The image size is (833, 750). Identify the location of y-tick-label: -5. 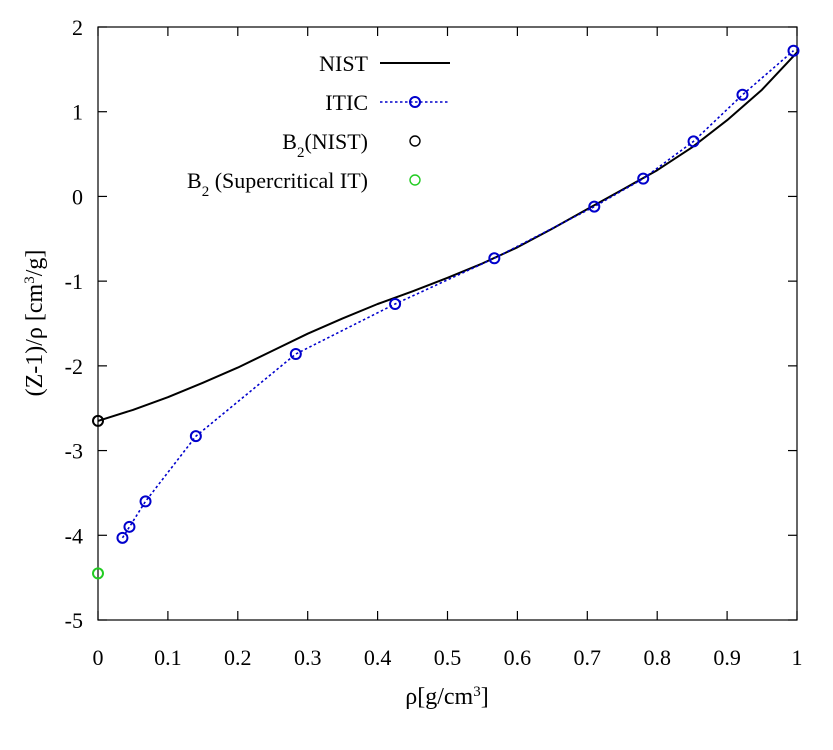
(74, 620).